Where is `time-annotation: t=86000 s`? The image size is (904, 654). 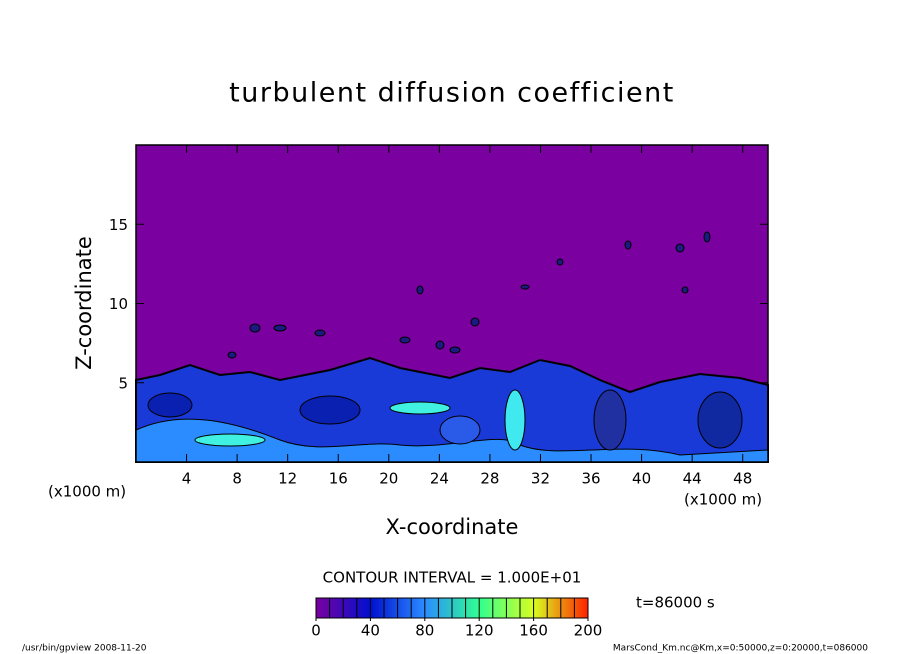 time-annotation: t=86000 s is located at coordinates (675, 603).